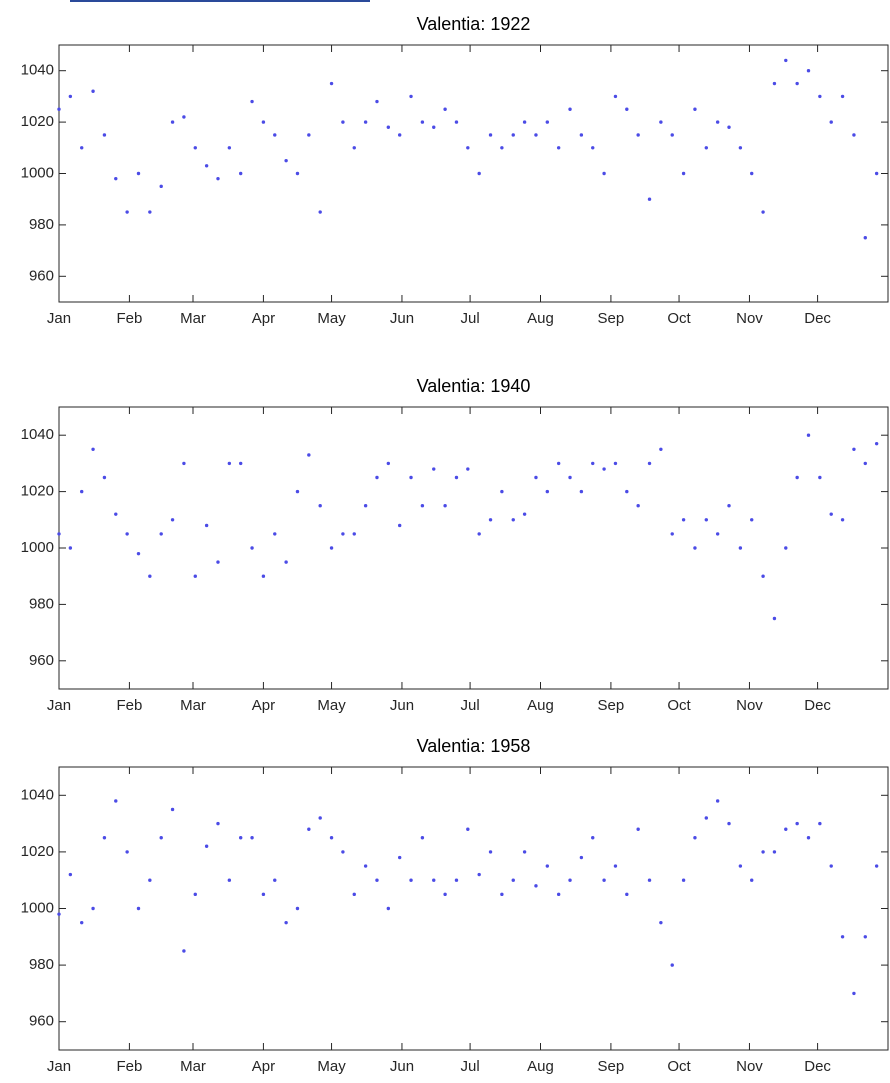 The height and width of the screenshot is (1083, 890). I want to click on y-tick-label: 1000, so click(37, 907).